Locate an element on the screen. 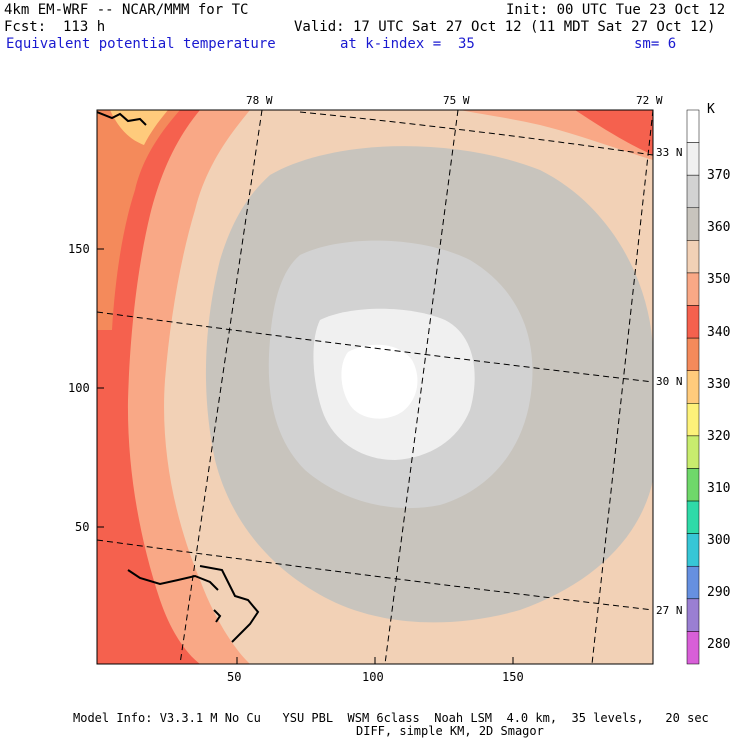  colorbar-label: 370 is located at coordinates (719, 176).